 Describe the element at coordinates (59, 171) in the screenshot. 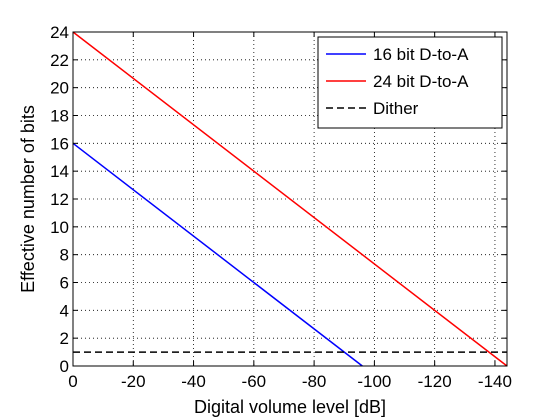

I see `y-tick-label: 14` at that location.